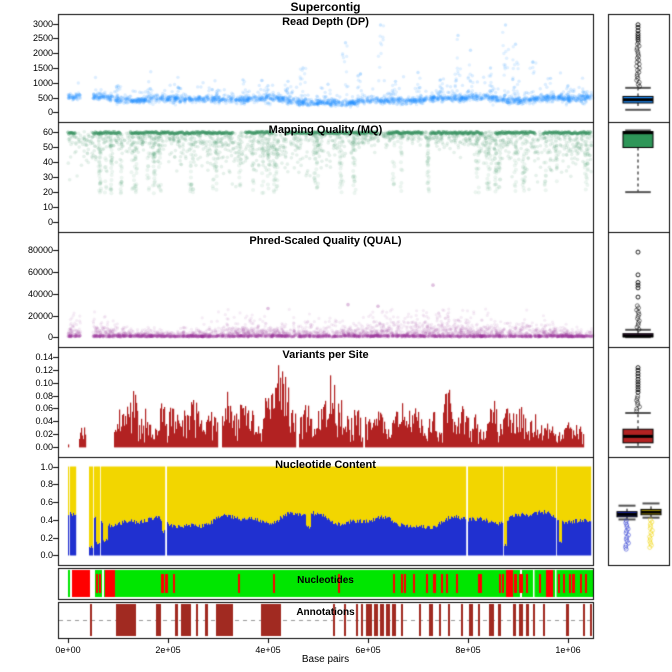 The width and height of the screenshot is (672, 672). I want to click on y-tick-label: 0.8, so click(46, 484).